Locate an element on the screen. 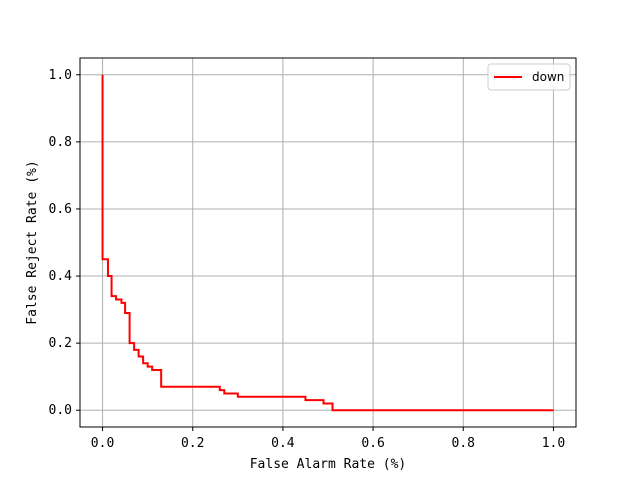 This screenshot has width=640, height=480. x-tick-label: 0.0 is located at coordinates (102, 443).